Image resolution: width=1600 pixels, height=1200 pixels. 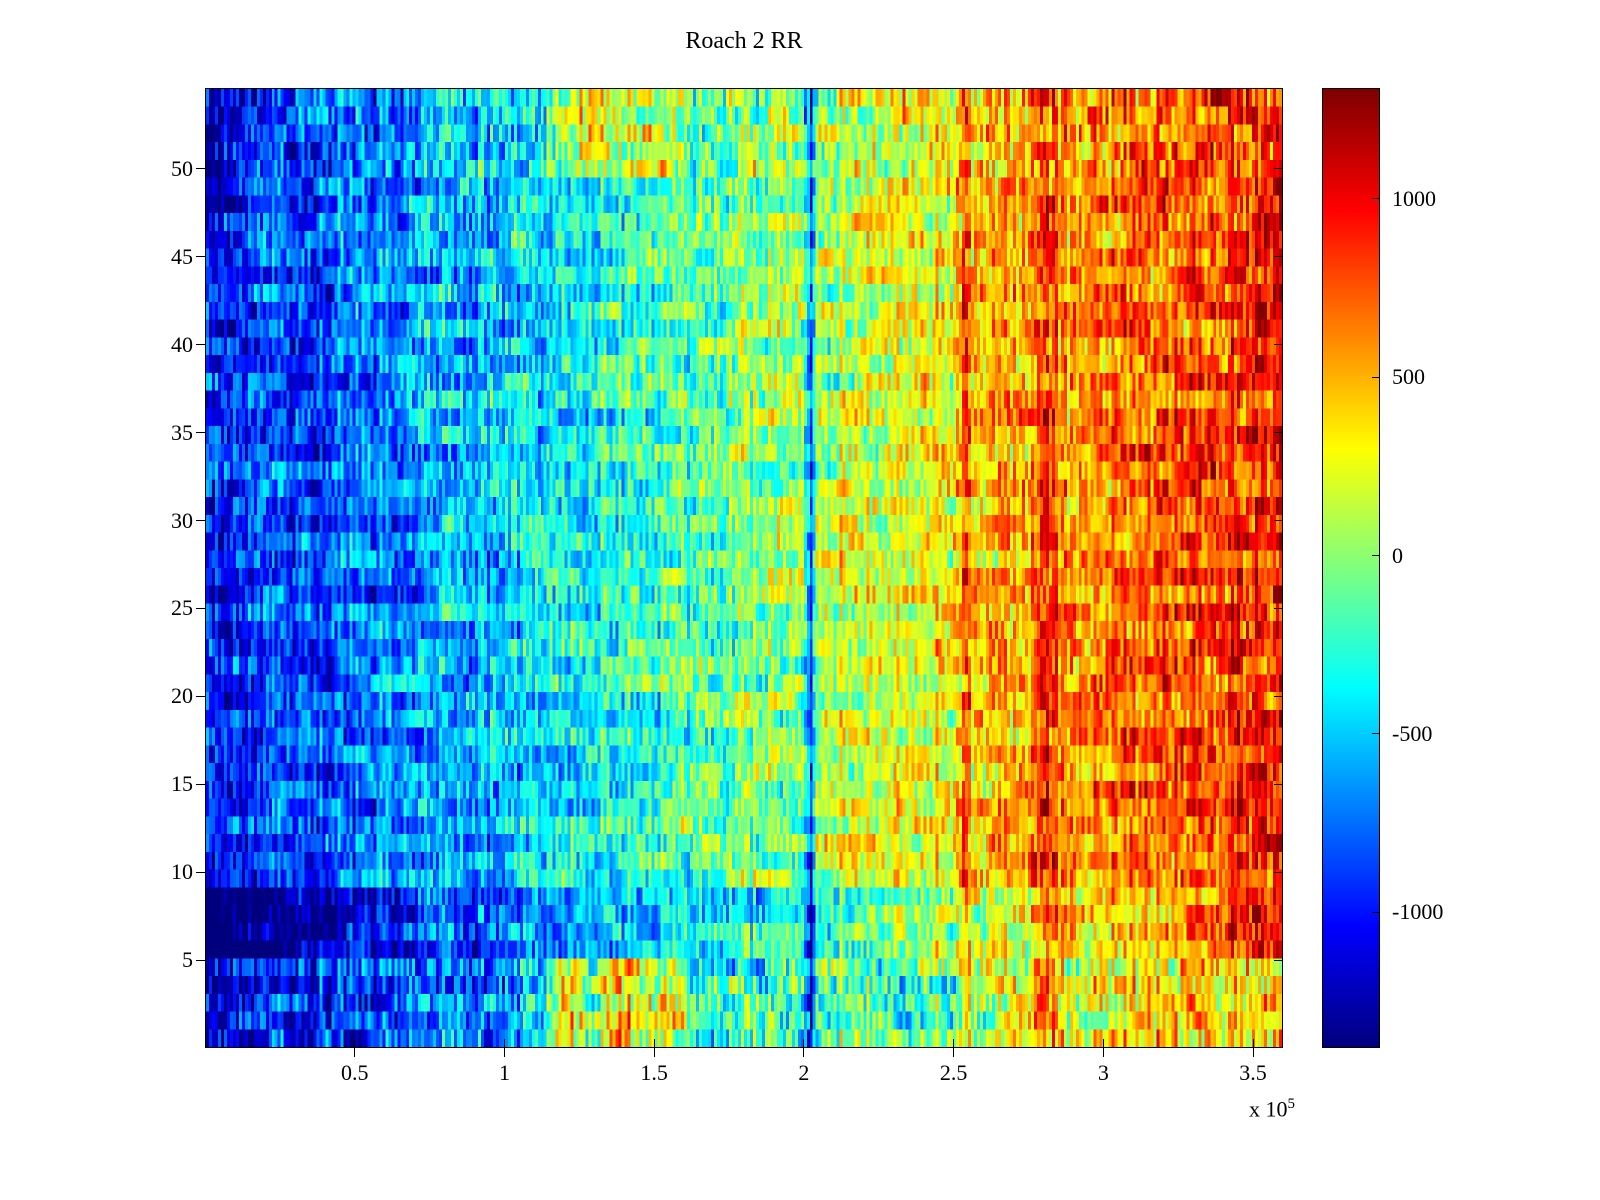 I want to click on colorbar, so click(x=1351, y=568).